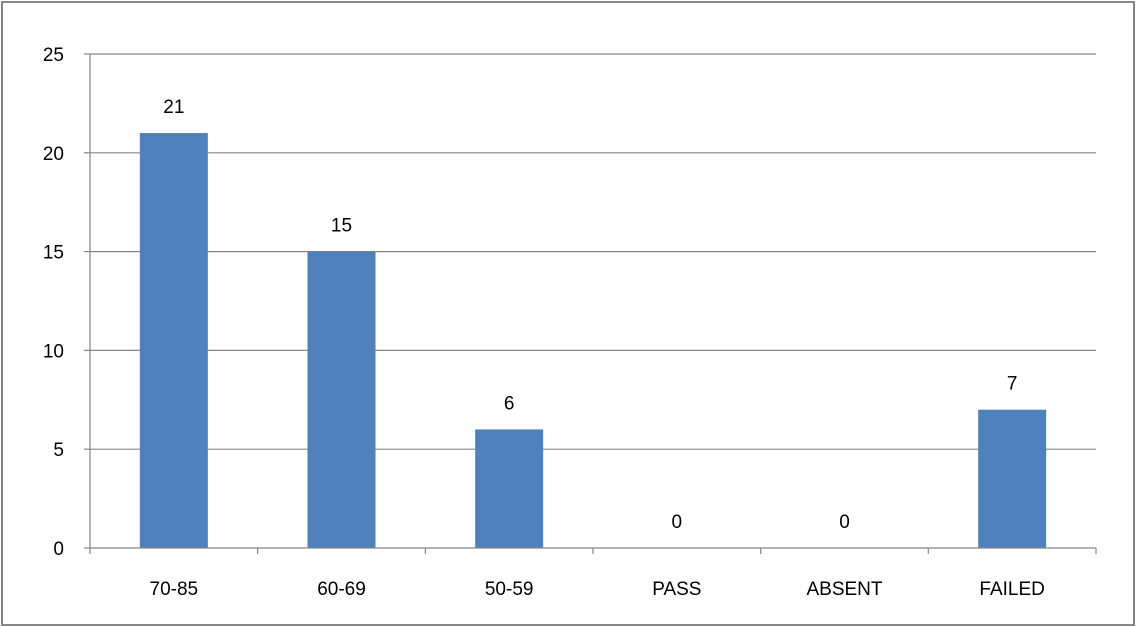 The width and height of the screenshot is (1136, 627). I want to click on x-tick-label: FAILED, so click(1011, 589).